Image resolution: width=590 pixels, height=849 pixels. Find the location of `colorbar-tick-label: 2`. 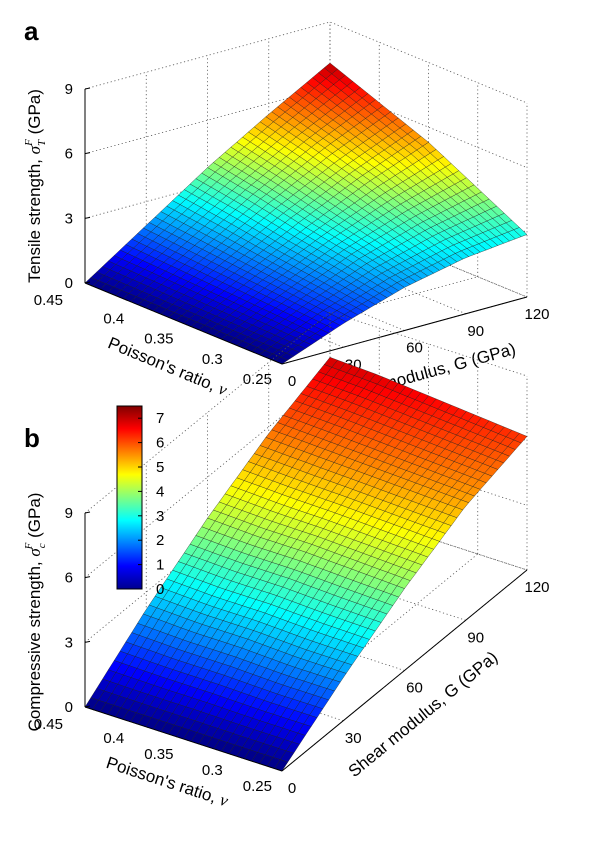

colorbar-tick-label: 2 is located at coordinates (160, 540).